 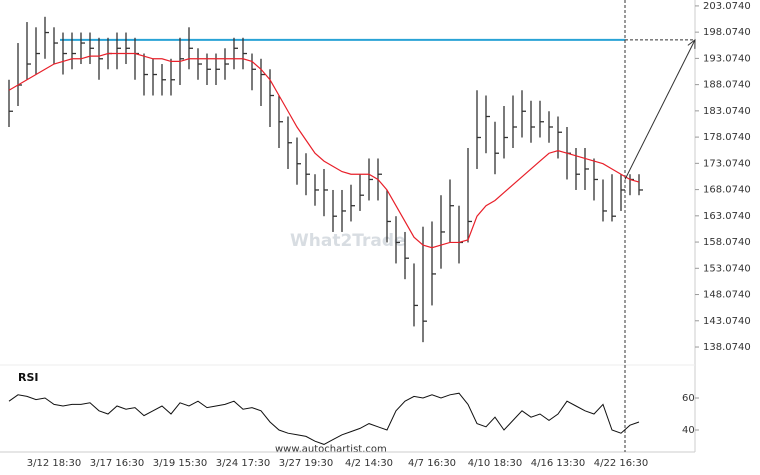 What do you see at coordinates (688, 430) in the screenshot?
I see `rsi-y-tick-label: 40` at bounding box center [688, 430].